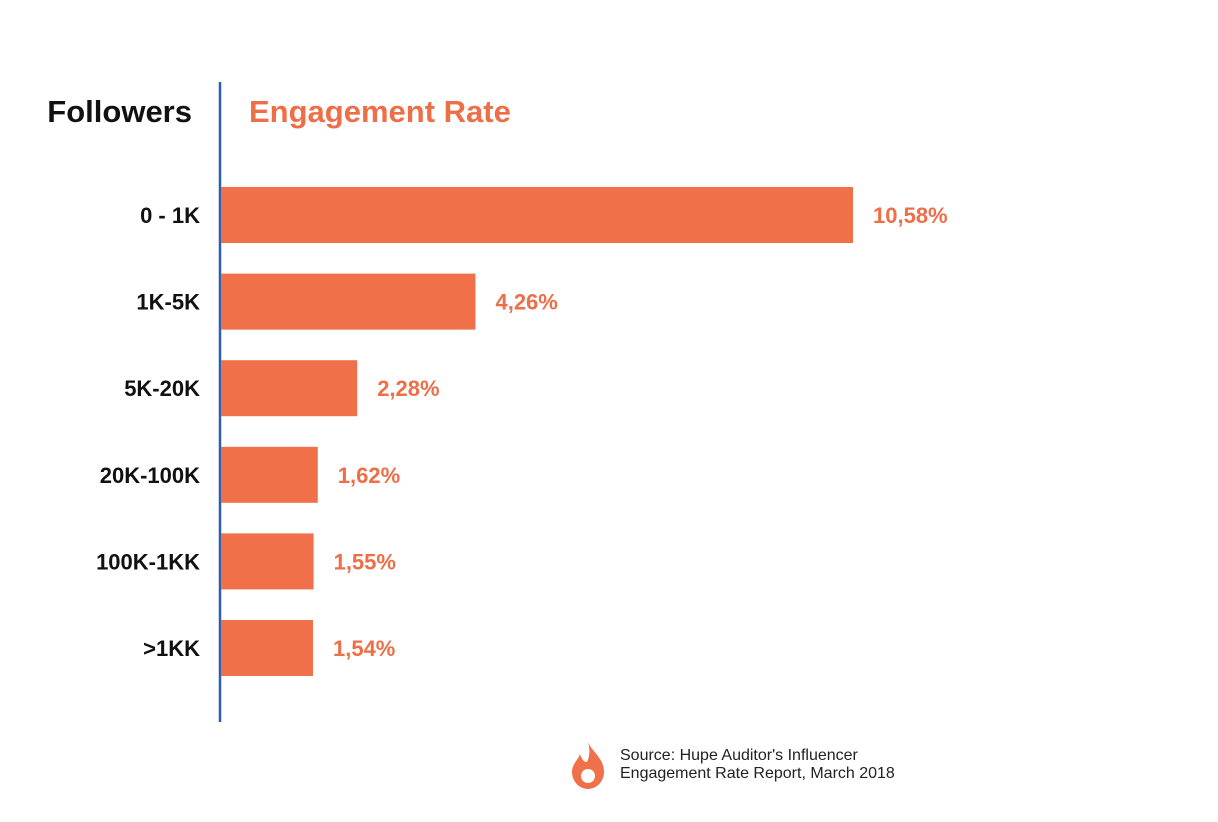 The height and width of the screenshot is (822, 1218). Describe the element at coordinates (369, 475) in the screenshot. I see `value-label: 1,62%` at that location.